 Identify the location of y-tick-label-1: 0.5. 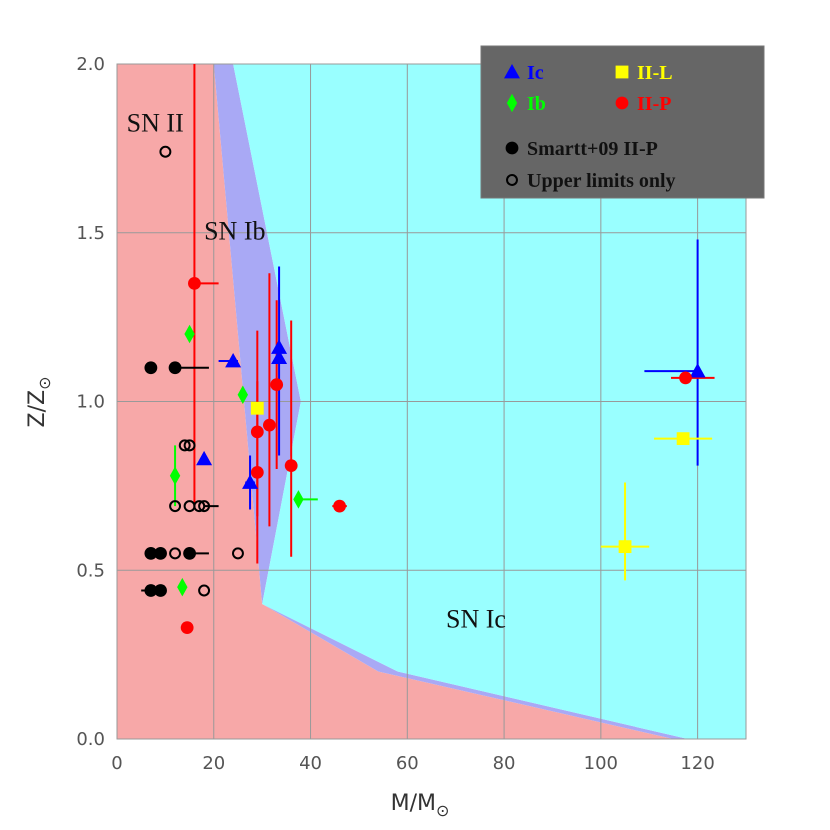
(90, 570).